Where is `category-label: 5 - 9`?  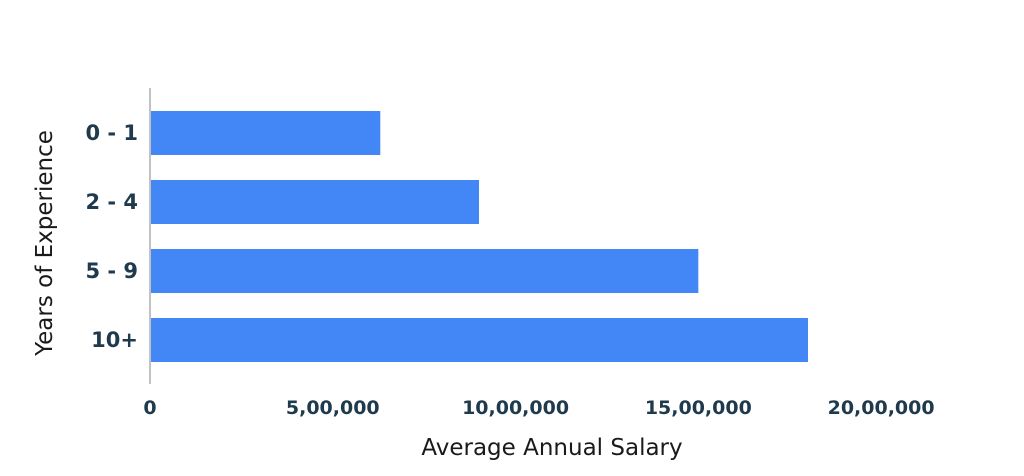 category-label: 5 - 9 is located at coordinates (111, 271).